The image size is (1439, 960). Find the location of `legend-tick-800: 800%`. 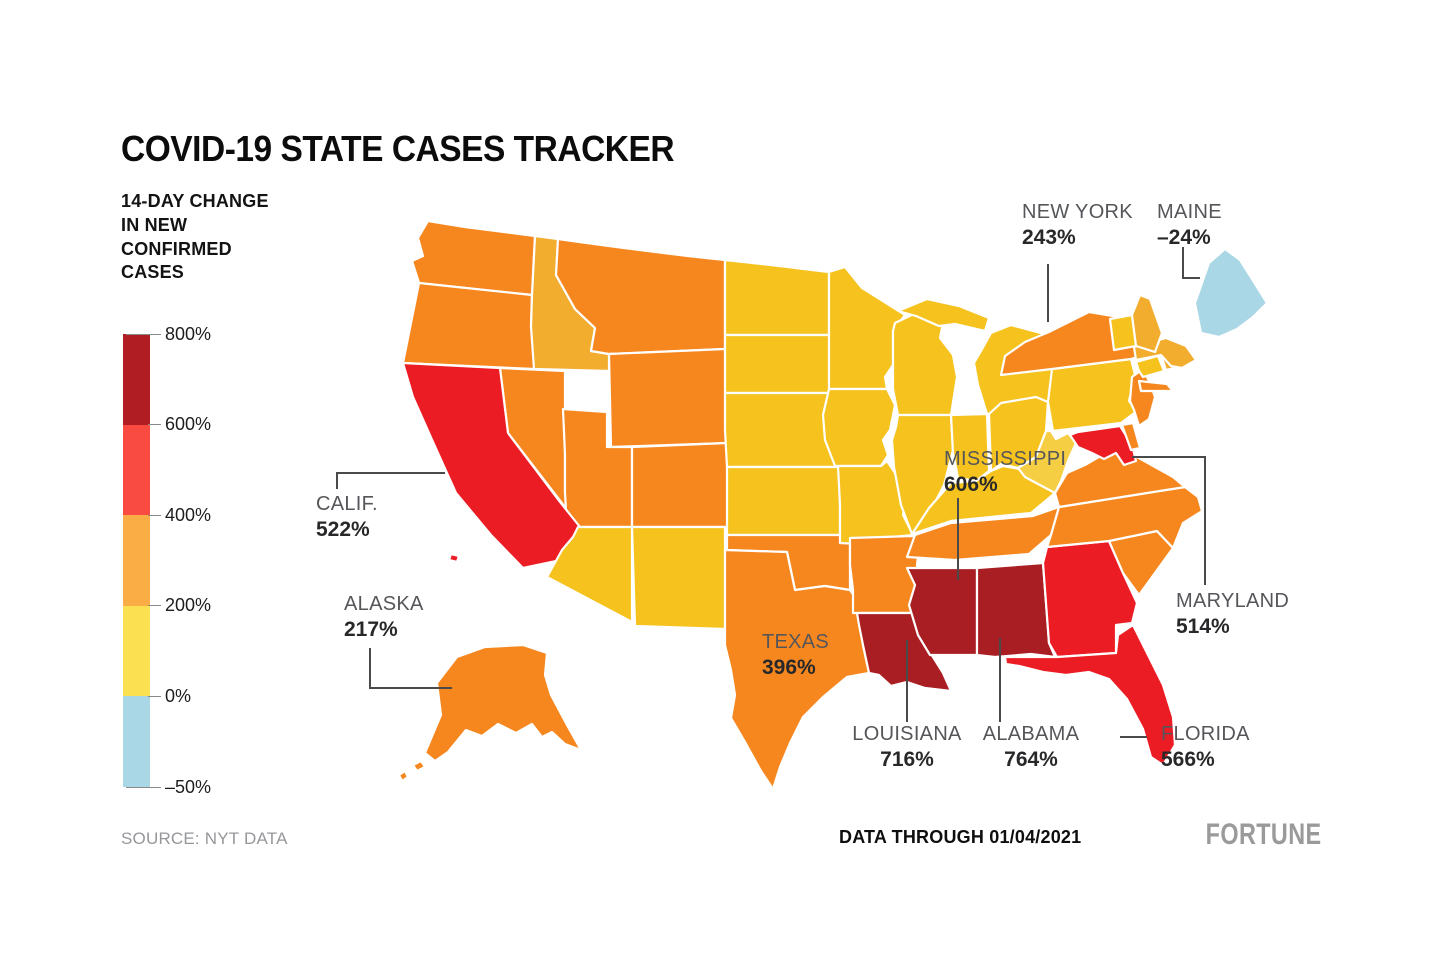

legend-tick-800: 800% is located at coordinates (168, 334).